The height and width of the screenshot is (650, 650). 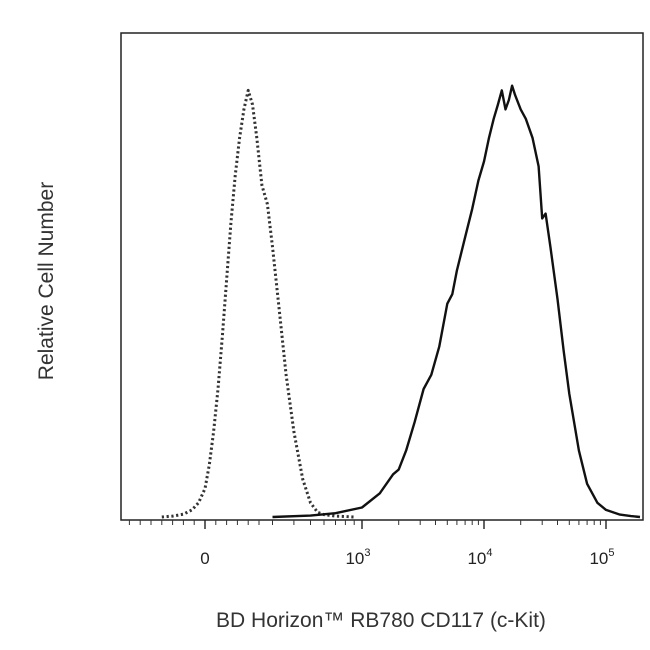 I want to click on y-axis-title: Relative Cell Number, so click(x=46, y=281).